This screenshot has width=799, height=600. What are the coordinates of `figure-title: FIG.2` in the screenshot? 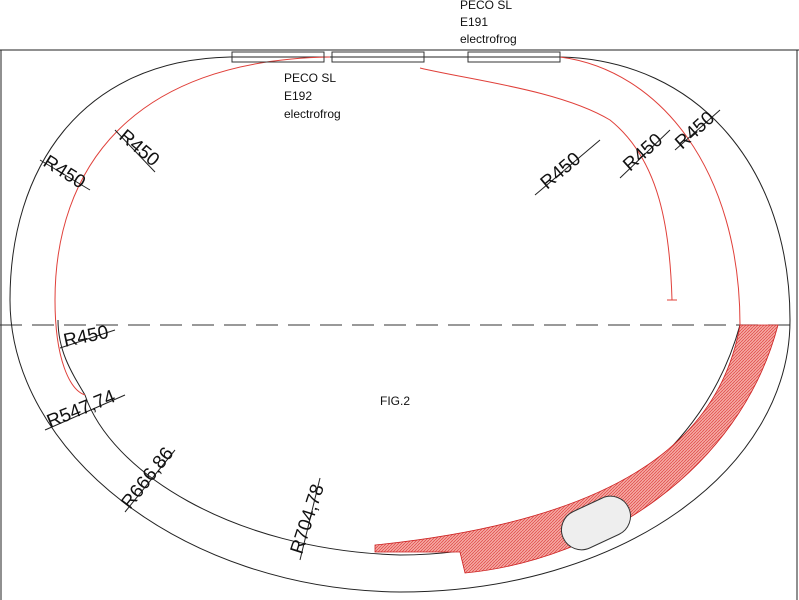 It's located at (395, 401).